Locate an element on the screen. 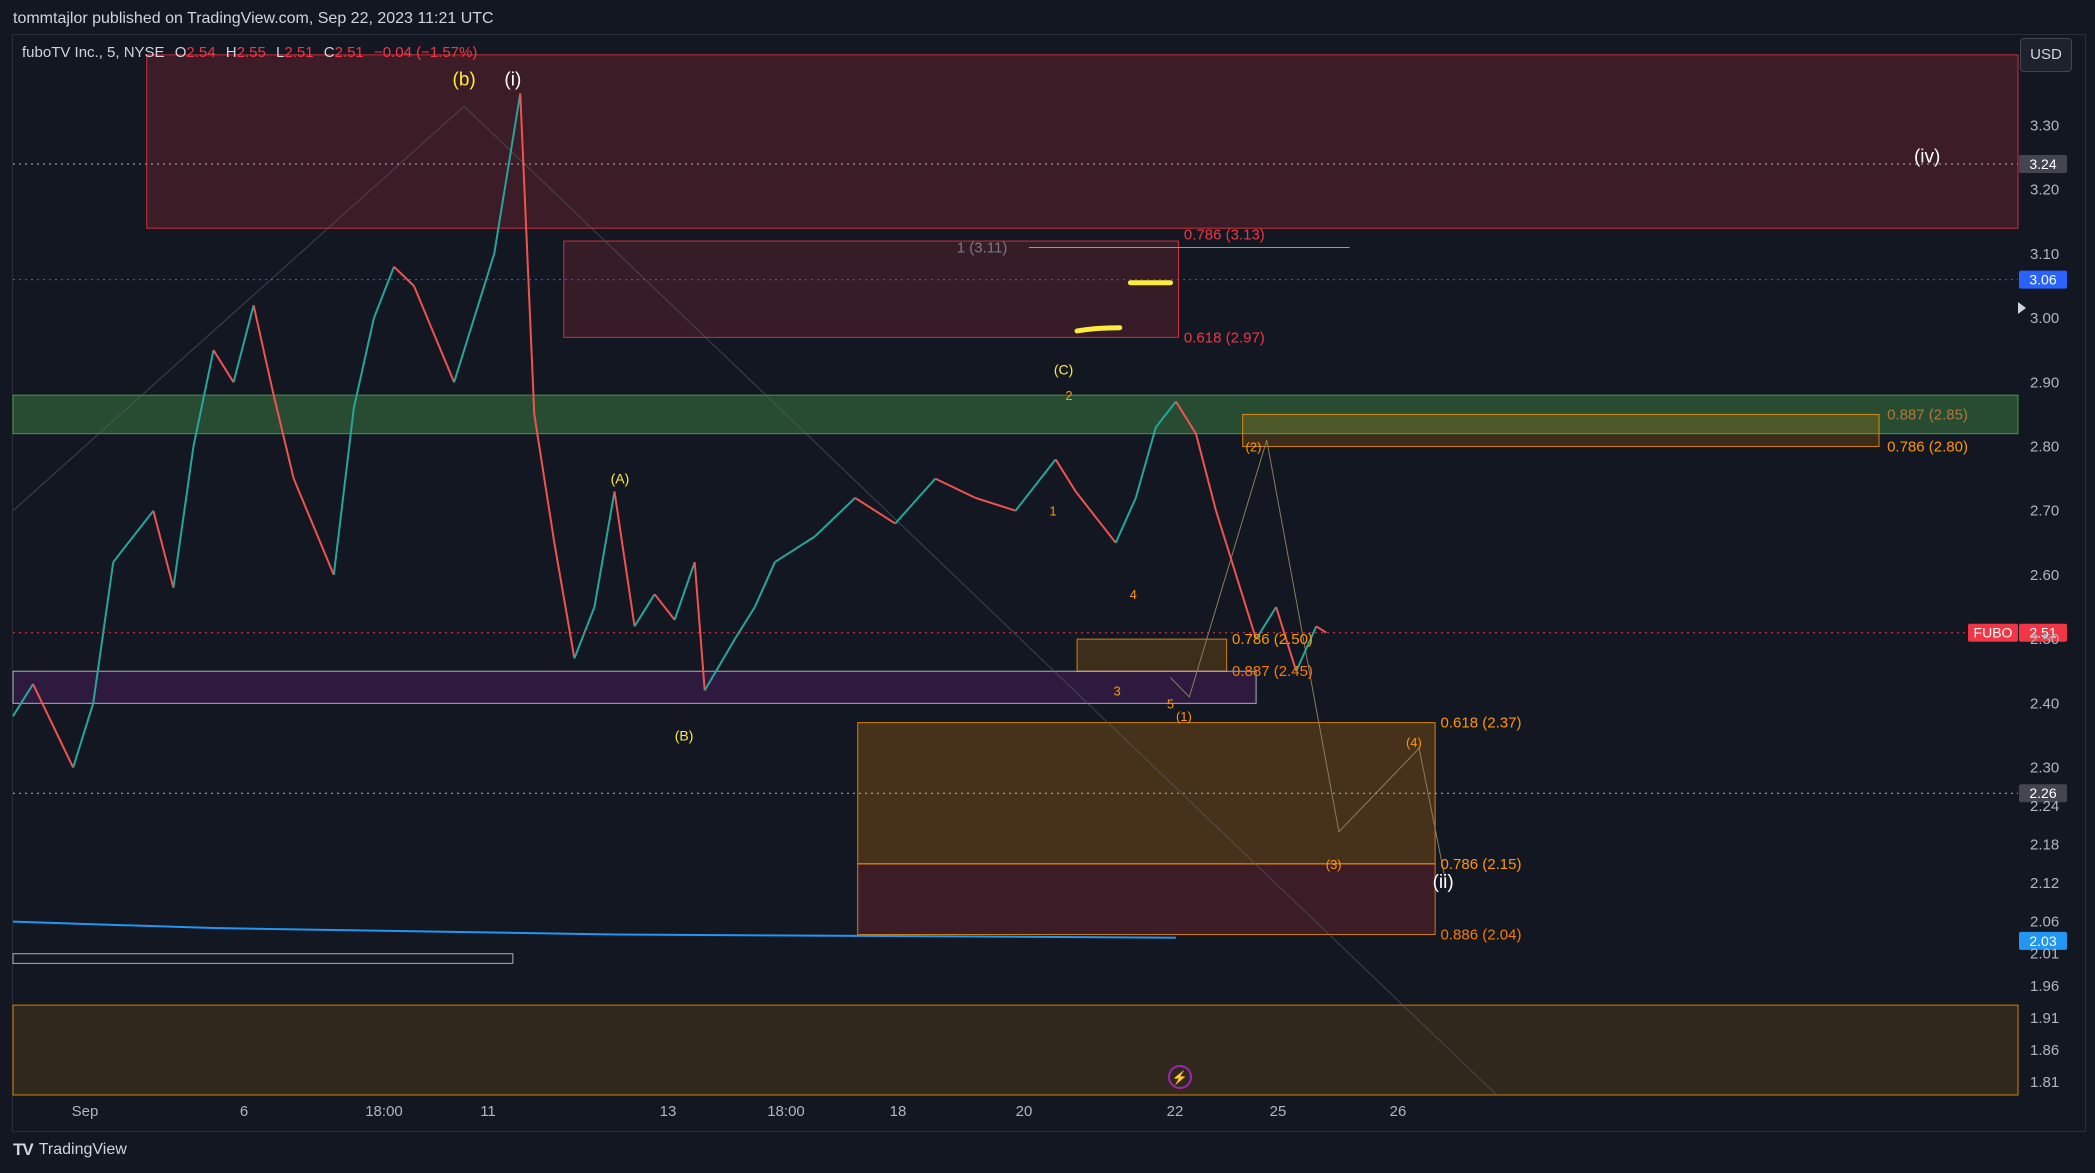 This screenshot has height=1173, width=2095. wave-label: (ii) is located at coordinates (1443, 882).